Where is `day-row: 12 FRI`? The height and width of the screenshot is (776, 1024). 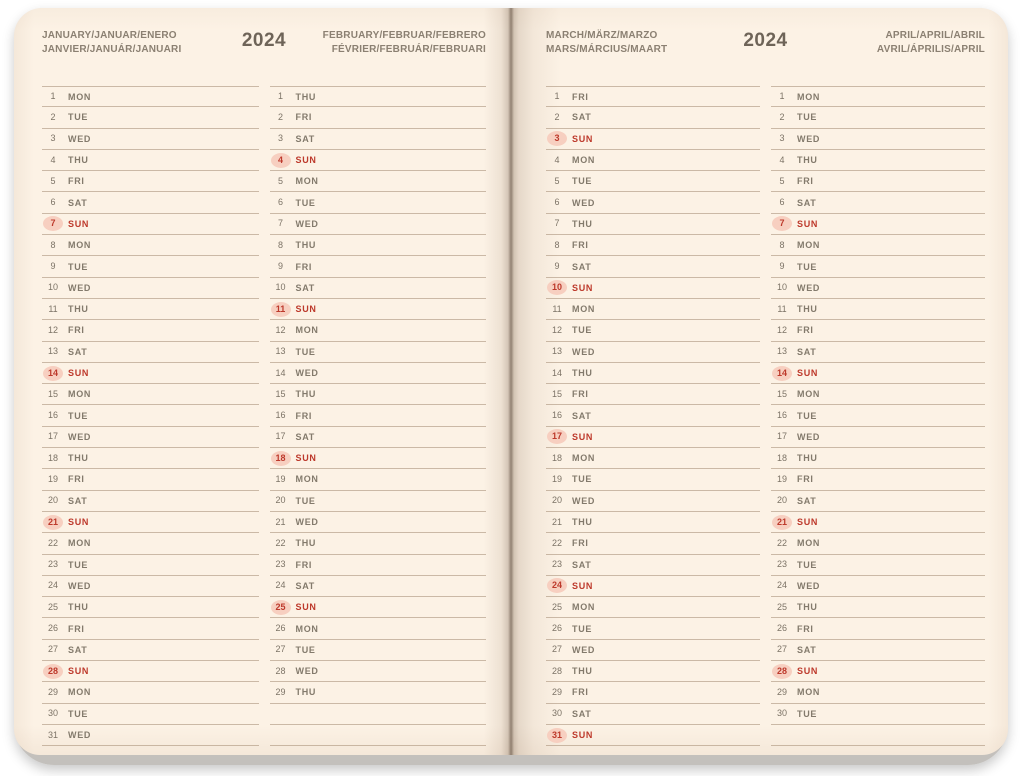
day-row: 12 FRI is located at coordinates (150, 331).